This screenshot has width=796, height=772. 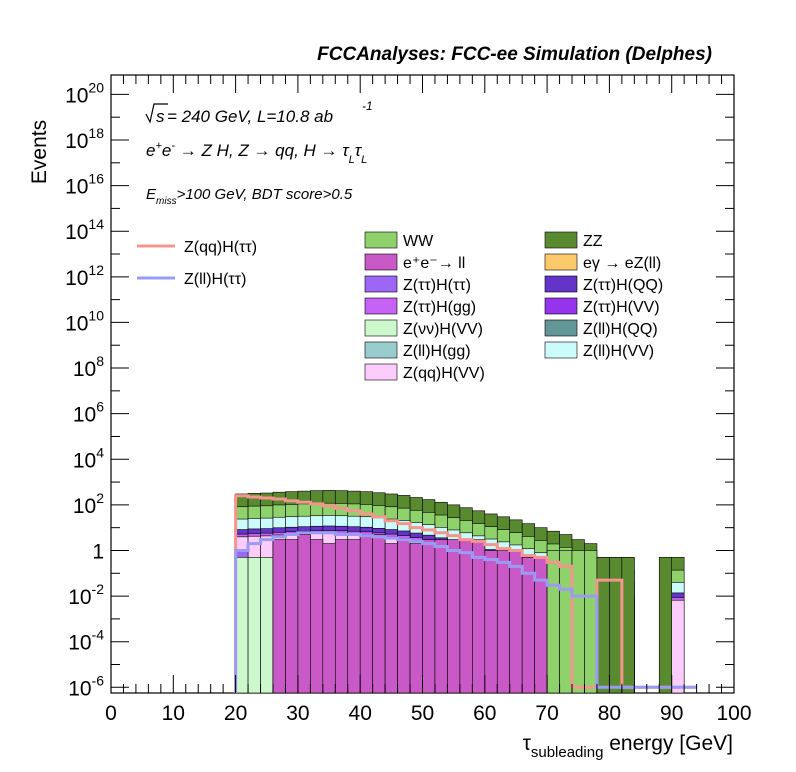 What do you see at coordinates (609, 713) in the screenshot?
I see `x-tick-label-8: 80` at bounding box center [609, 713].